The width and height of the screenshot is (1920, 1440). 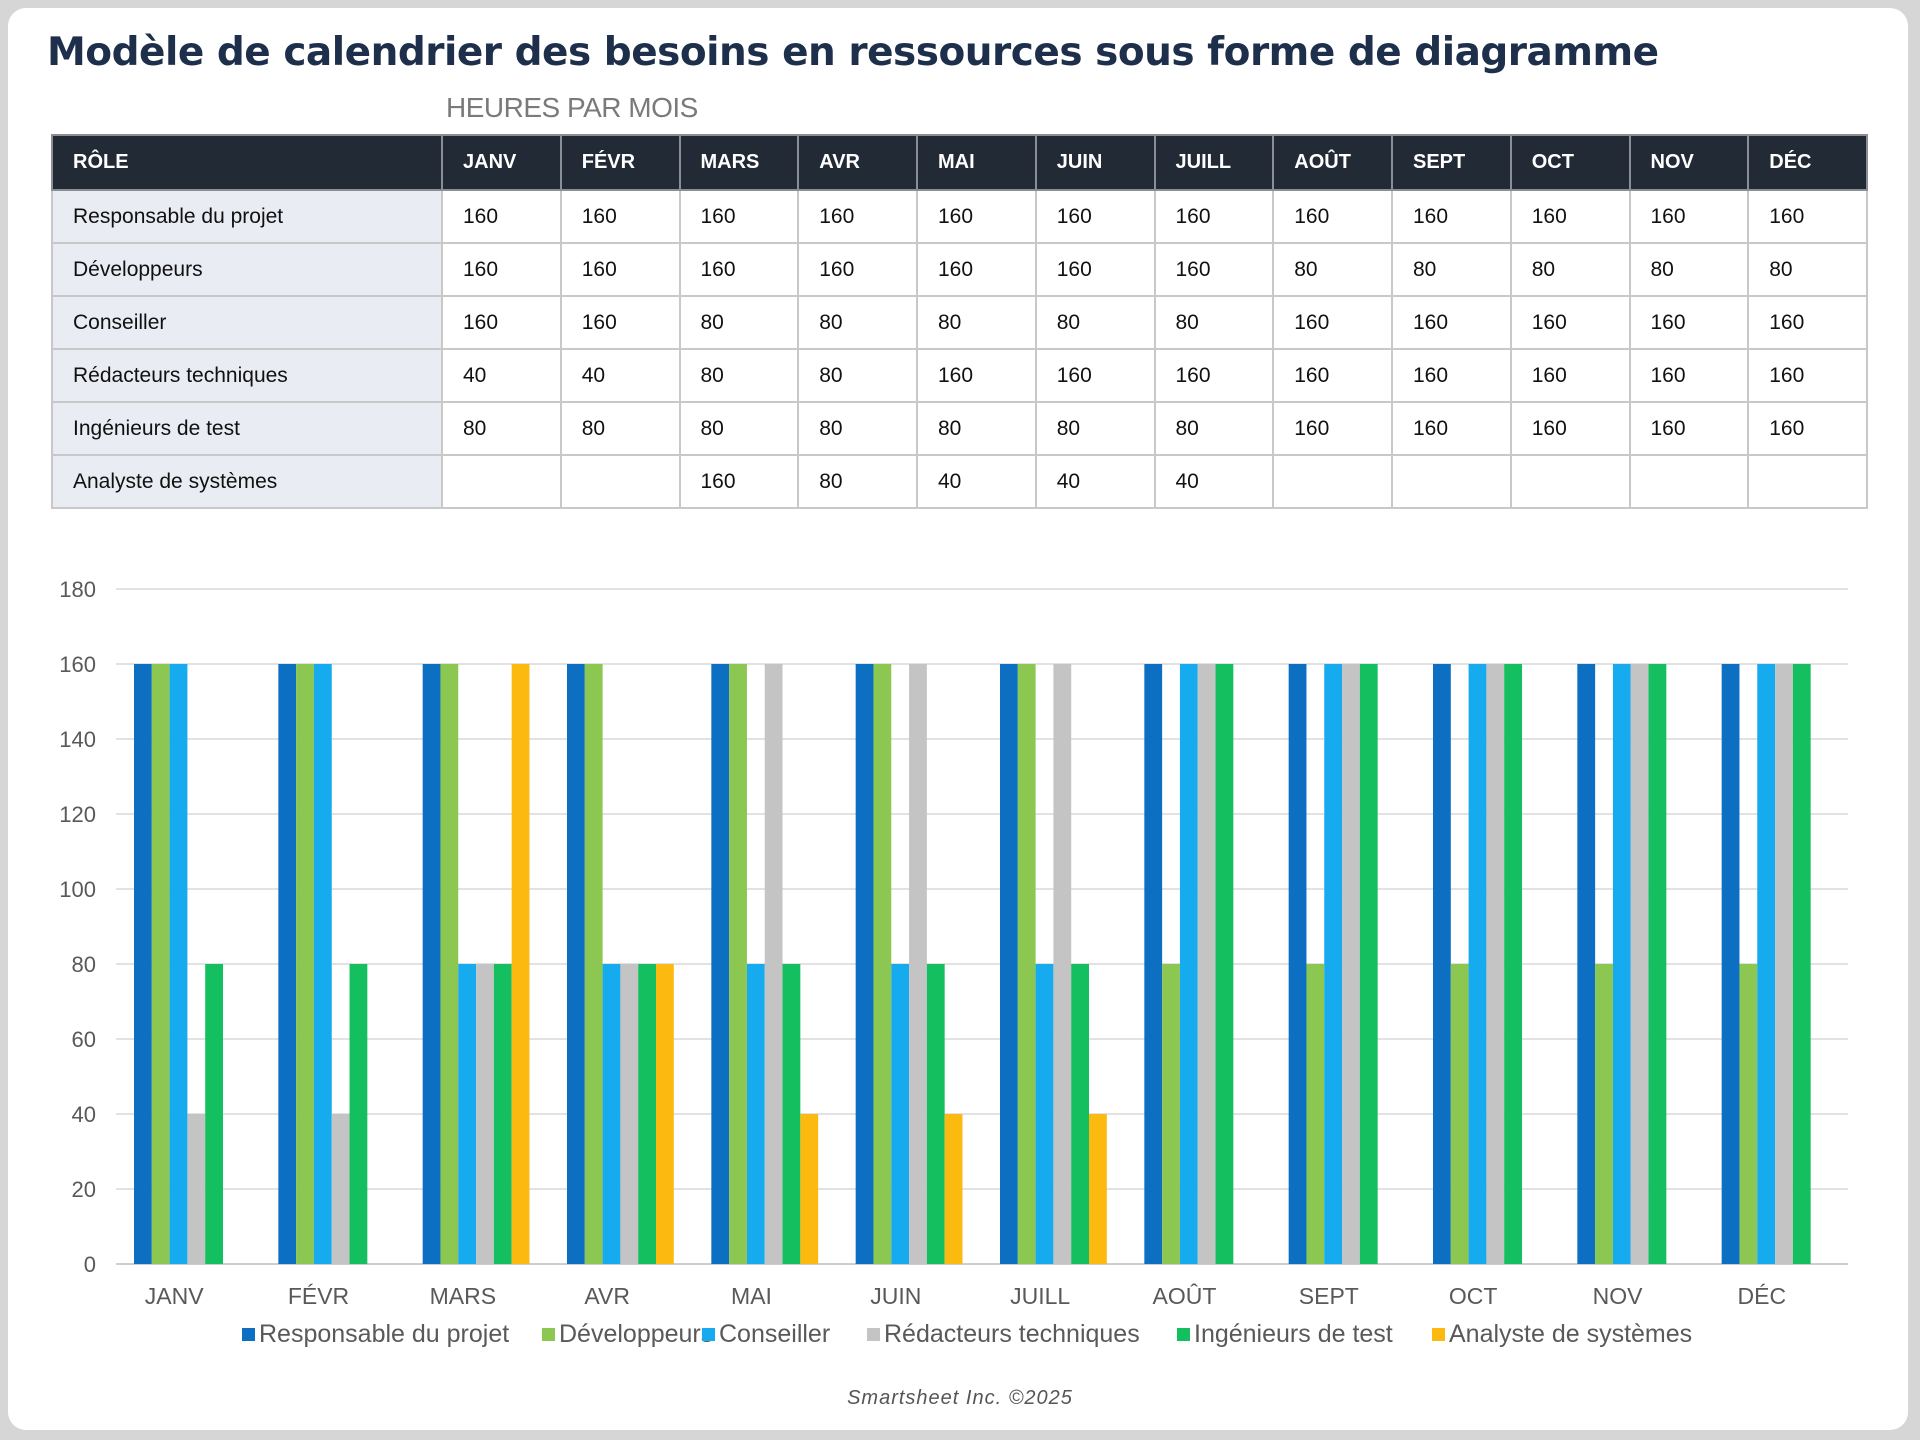 What do you see at coordinates (572, 107) in the screenshot?
I see `table-subtitle: HEURES PAR MOIS` at bounding box center [572, 107].